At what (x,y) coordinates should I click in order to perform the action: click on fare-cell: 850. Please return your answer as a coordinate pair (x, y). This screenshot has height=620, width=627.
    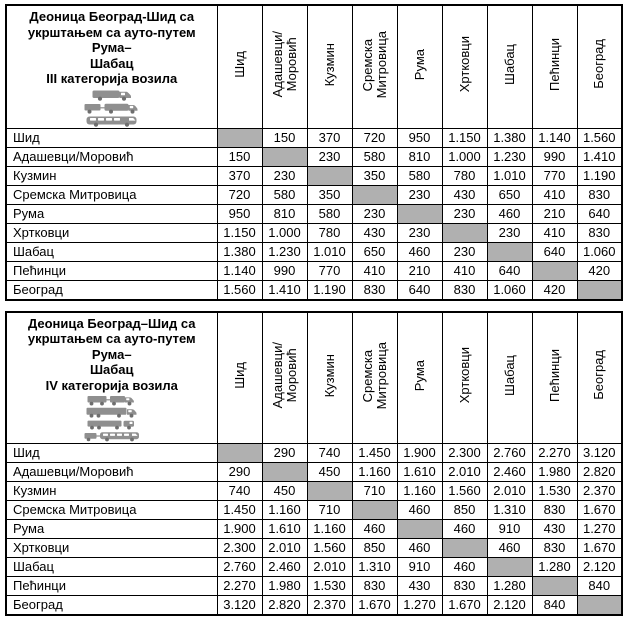
    Looking at the image, I should click on (374, 548).